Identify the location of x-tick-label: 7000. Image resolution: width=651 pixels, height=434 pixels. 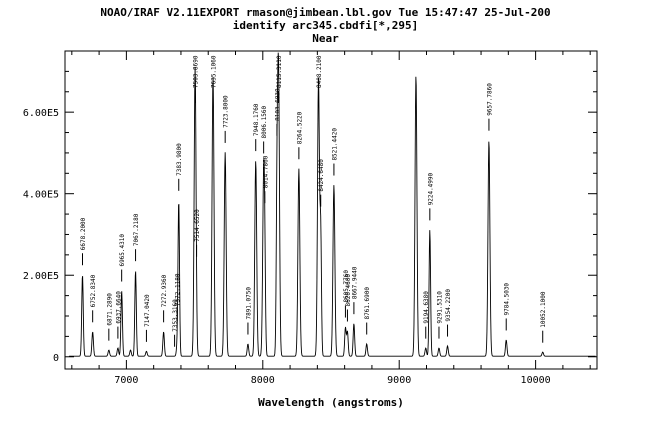
(126, 380).